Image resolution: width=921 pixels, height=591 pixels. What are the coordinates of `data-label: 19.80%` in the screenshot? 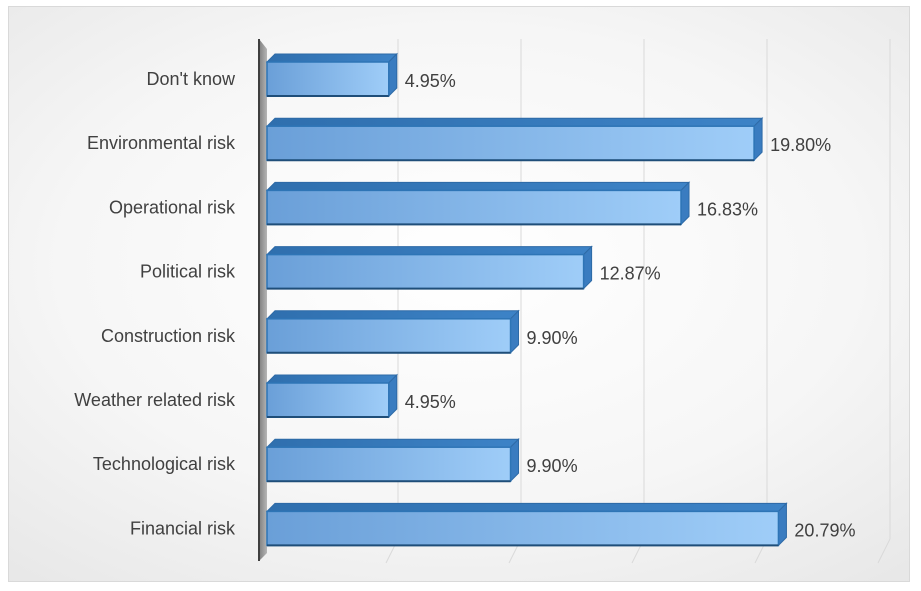 It's located at (800, 145).